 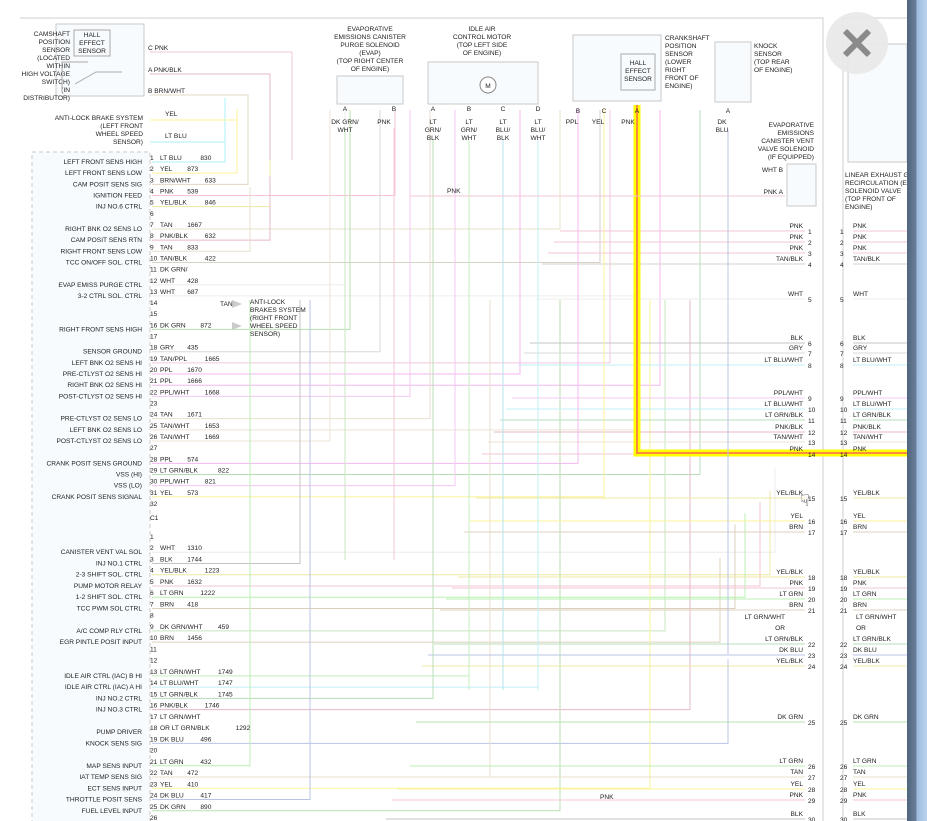 I want to click on abs-right-label: ANTI-LOCK, so click(x=268, y=302).